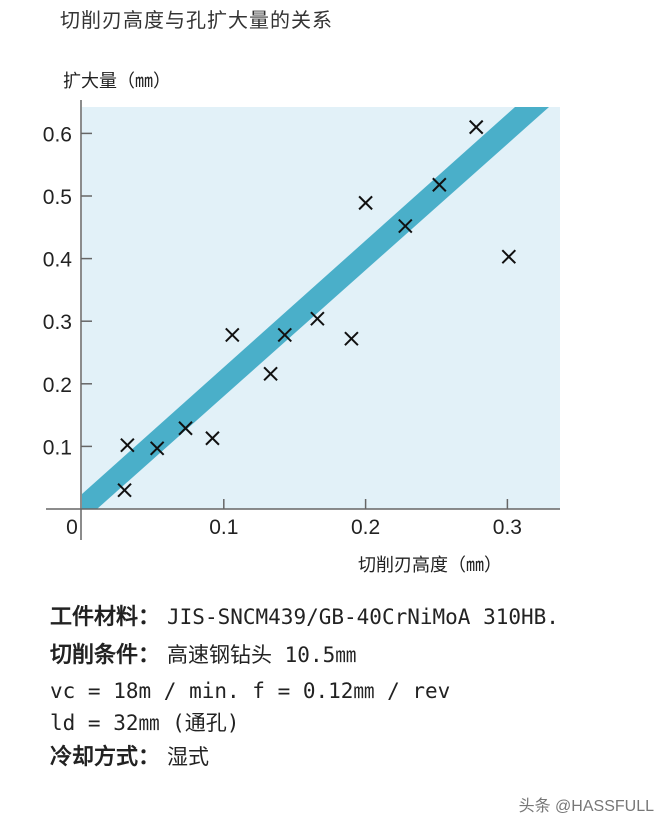 This screenshot has height=832, width=666. I want to click on y-tick-label: 0.5, so click(57, 197).